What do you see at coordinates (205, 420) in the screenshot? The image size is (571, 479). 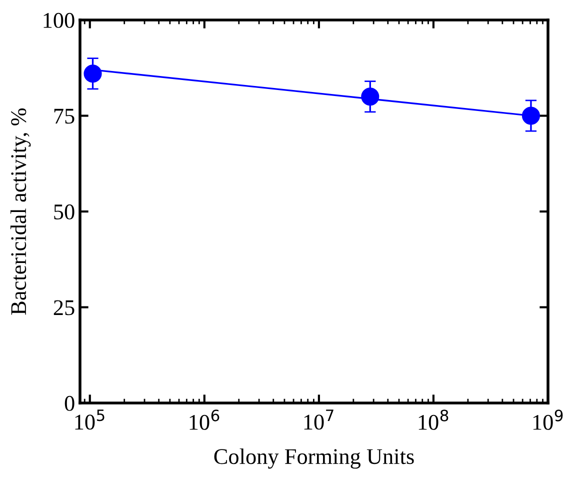 I see `x-tick-label: 10$^{6}$` at bounding box center [205, 420].